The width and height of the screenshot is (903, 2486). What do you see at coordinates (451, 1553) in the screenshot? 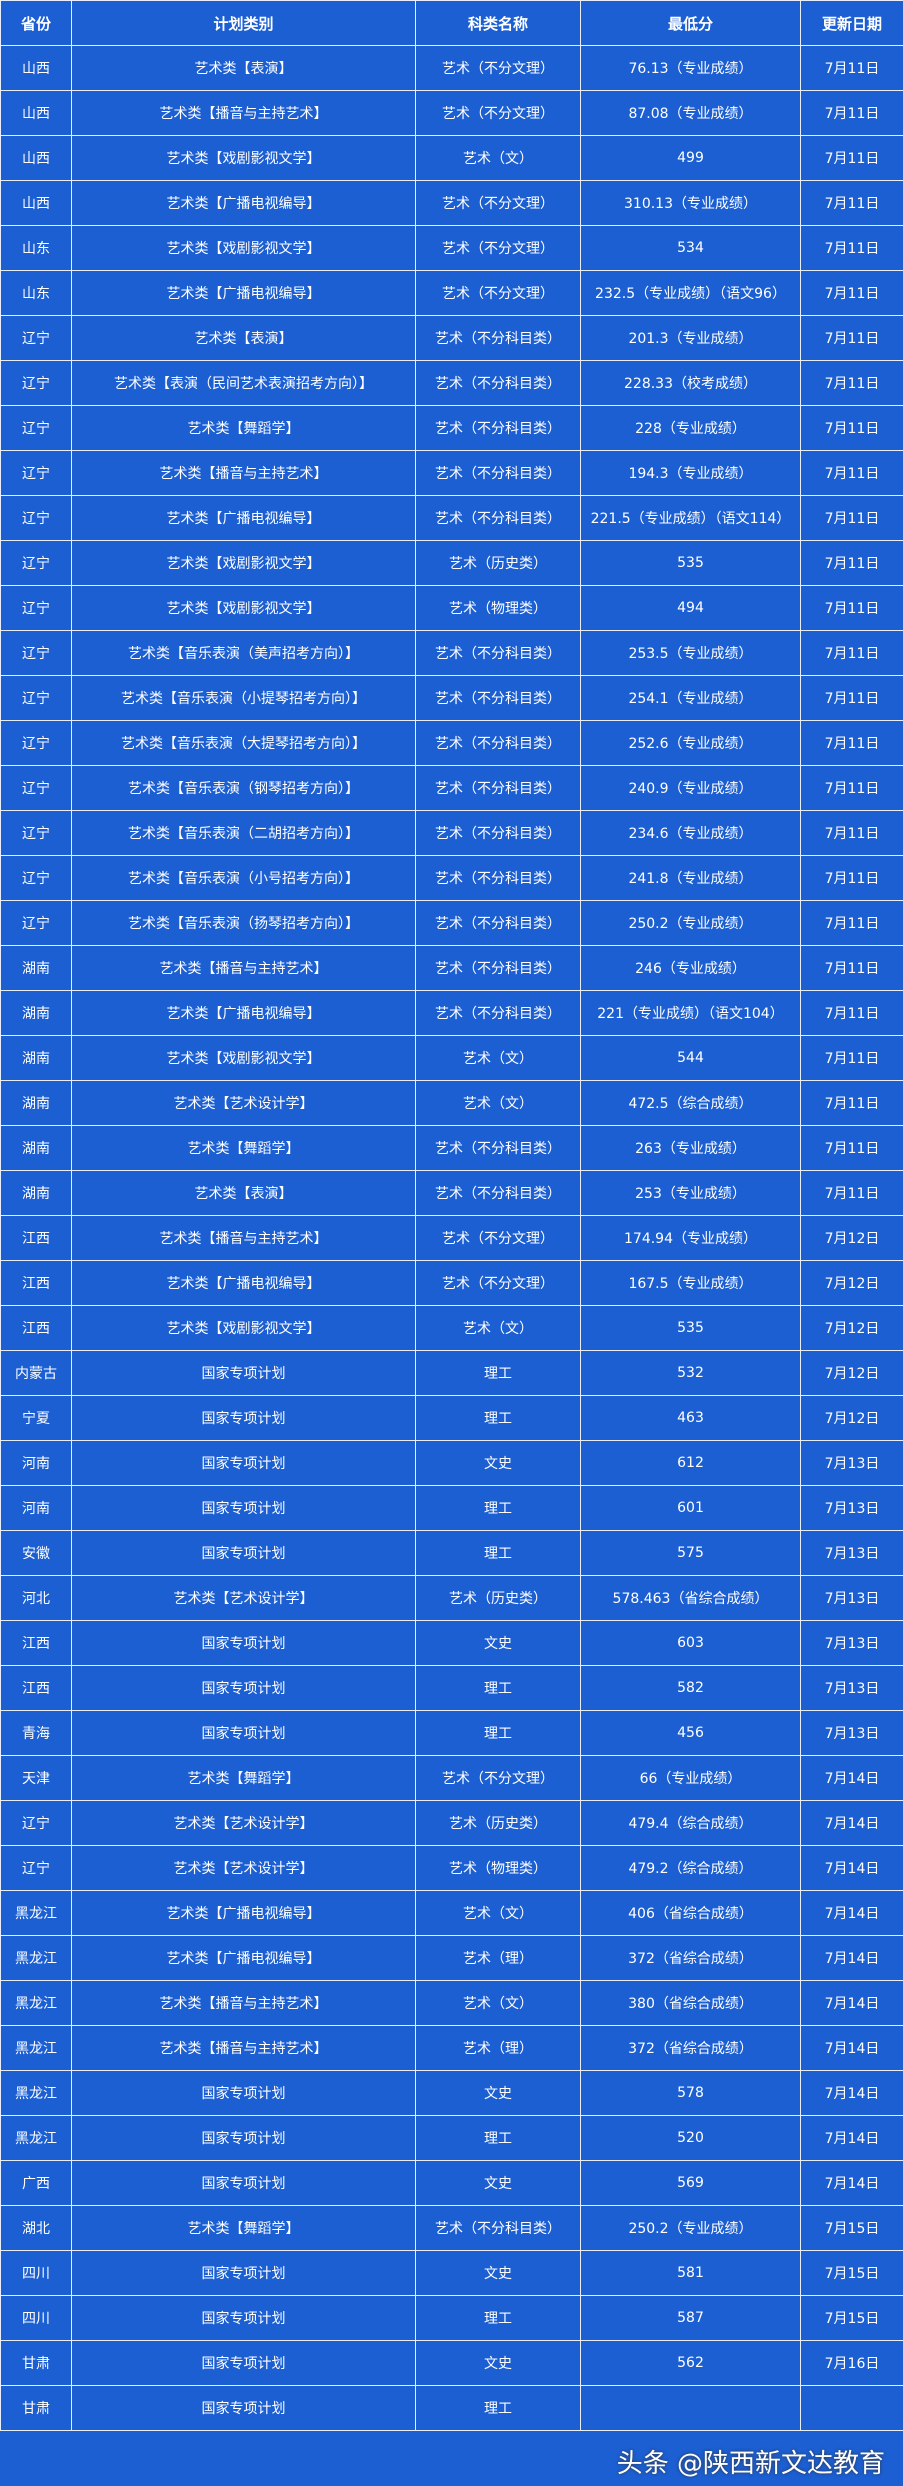
I see `table-row: 安徽 国家专项计划 理工 575 7月13日` at bounding box center [451, 1553].